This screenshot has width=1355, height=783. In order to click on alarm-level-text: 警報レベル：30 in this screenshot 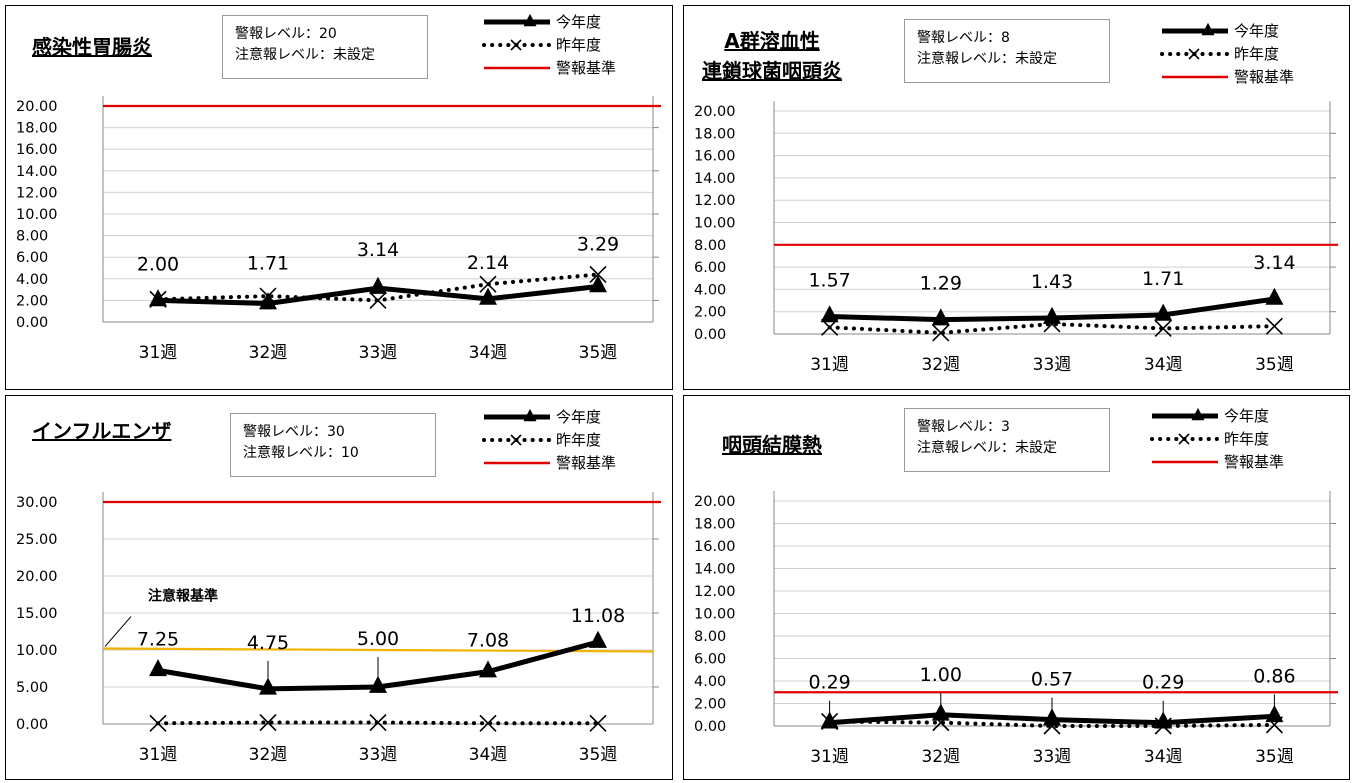, I will do `click(294, 432)`.